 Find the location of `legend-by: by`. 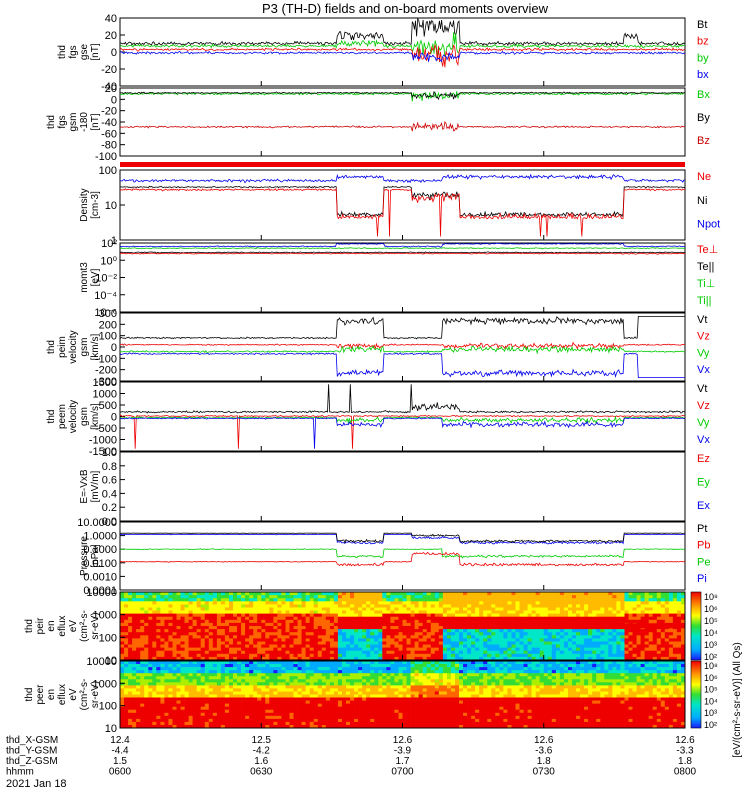

legend-by: by is located at coordinates (703, 58).